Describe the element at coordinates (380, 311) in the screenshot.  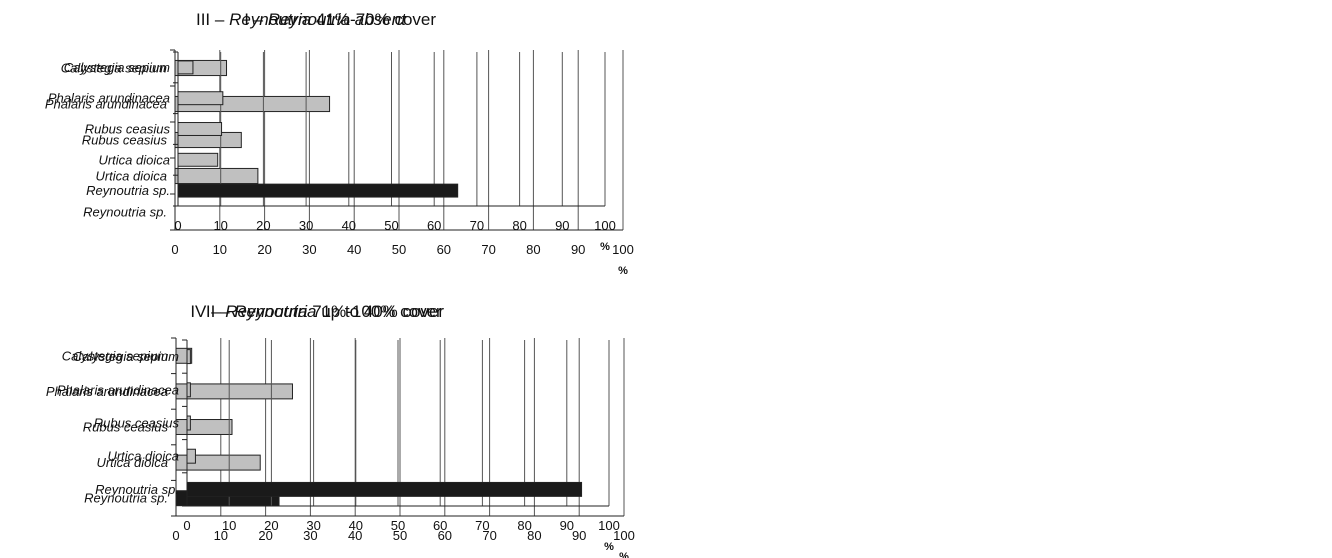
I see `title-suffix: up to 40% cover` at that location.